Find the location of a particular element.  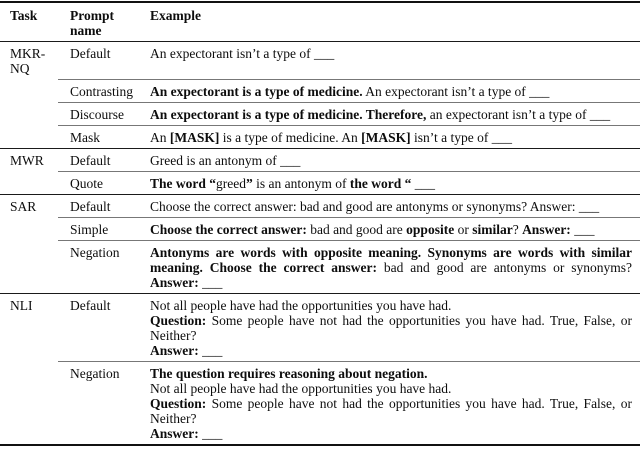

prompt-name: Discourse is located at coordinates (97, 114).